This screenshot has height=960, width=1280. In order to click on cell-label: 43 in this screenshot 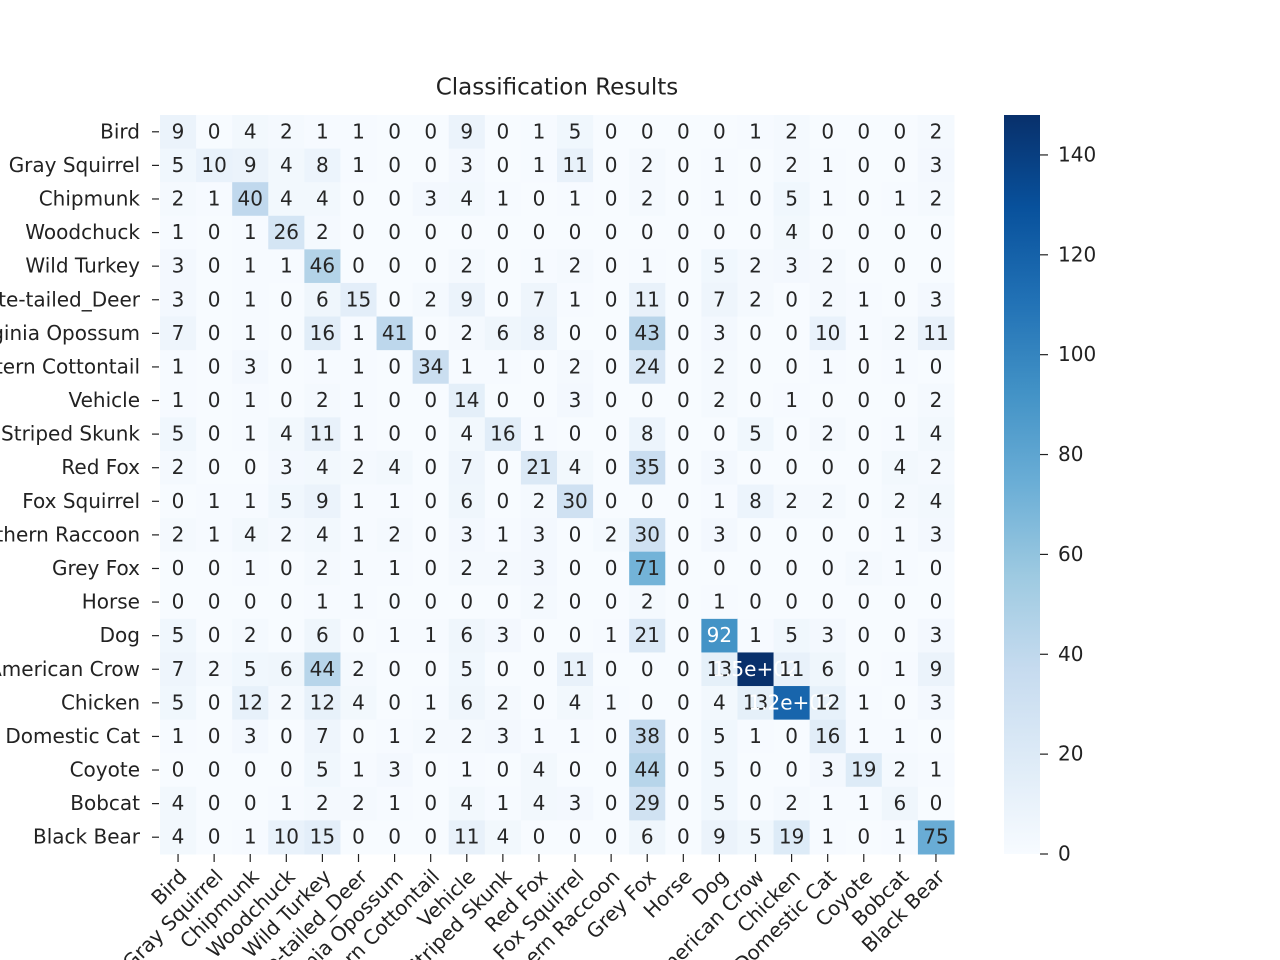, I will do `click(647, 333)`.